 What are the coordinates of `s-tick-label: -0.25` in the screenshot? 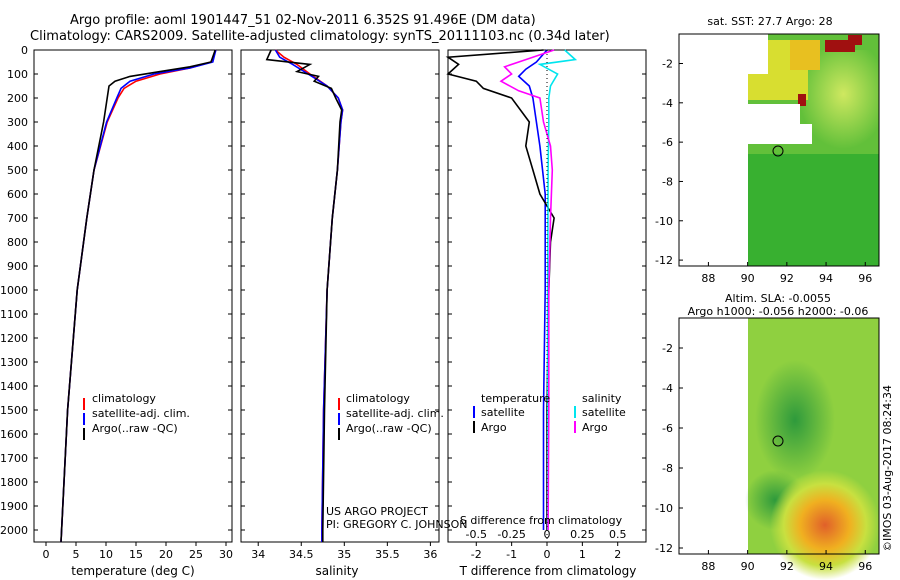 It's located at (511, 534).